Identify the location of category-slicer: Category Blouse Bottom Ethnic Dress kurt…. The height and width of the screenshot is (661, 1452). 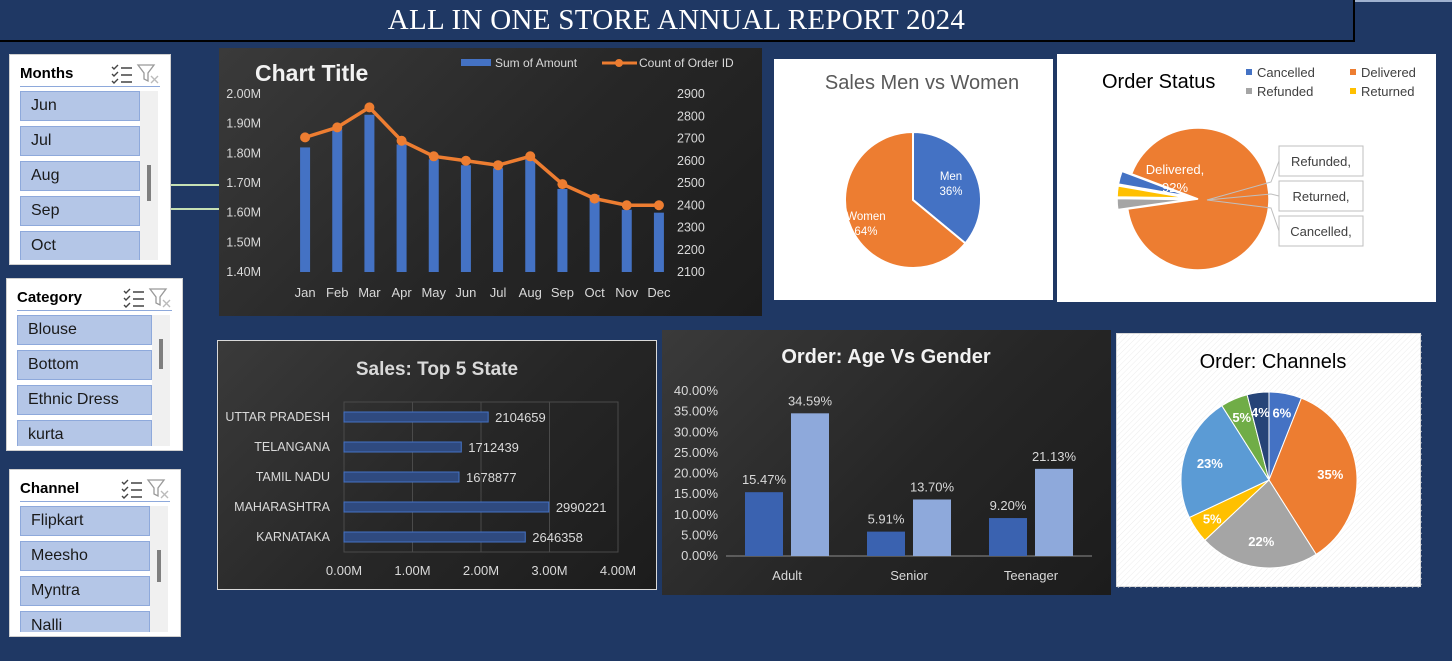
(94, 364).